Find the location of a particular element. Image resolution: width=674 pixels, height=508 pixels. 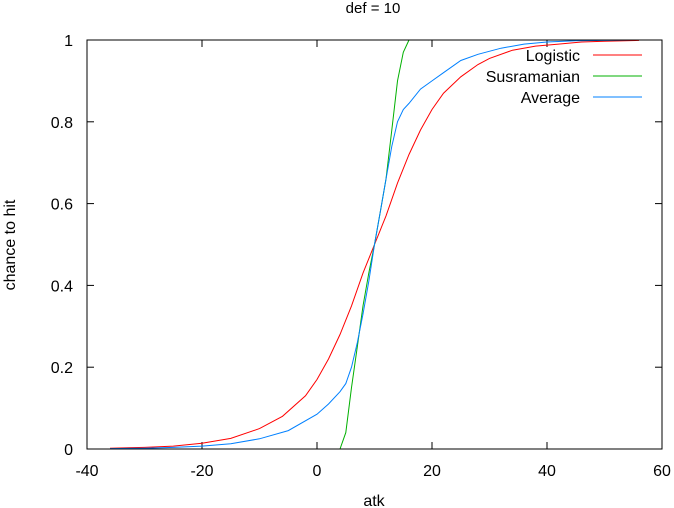

x-axis-title: atk is located at coordinates (374, 500).